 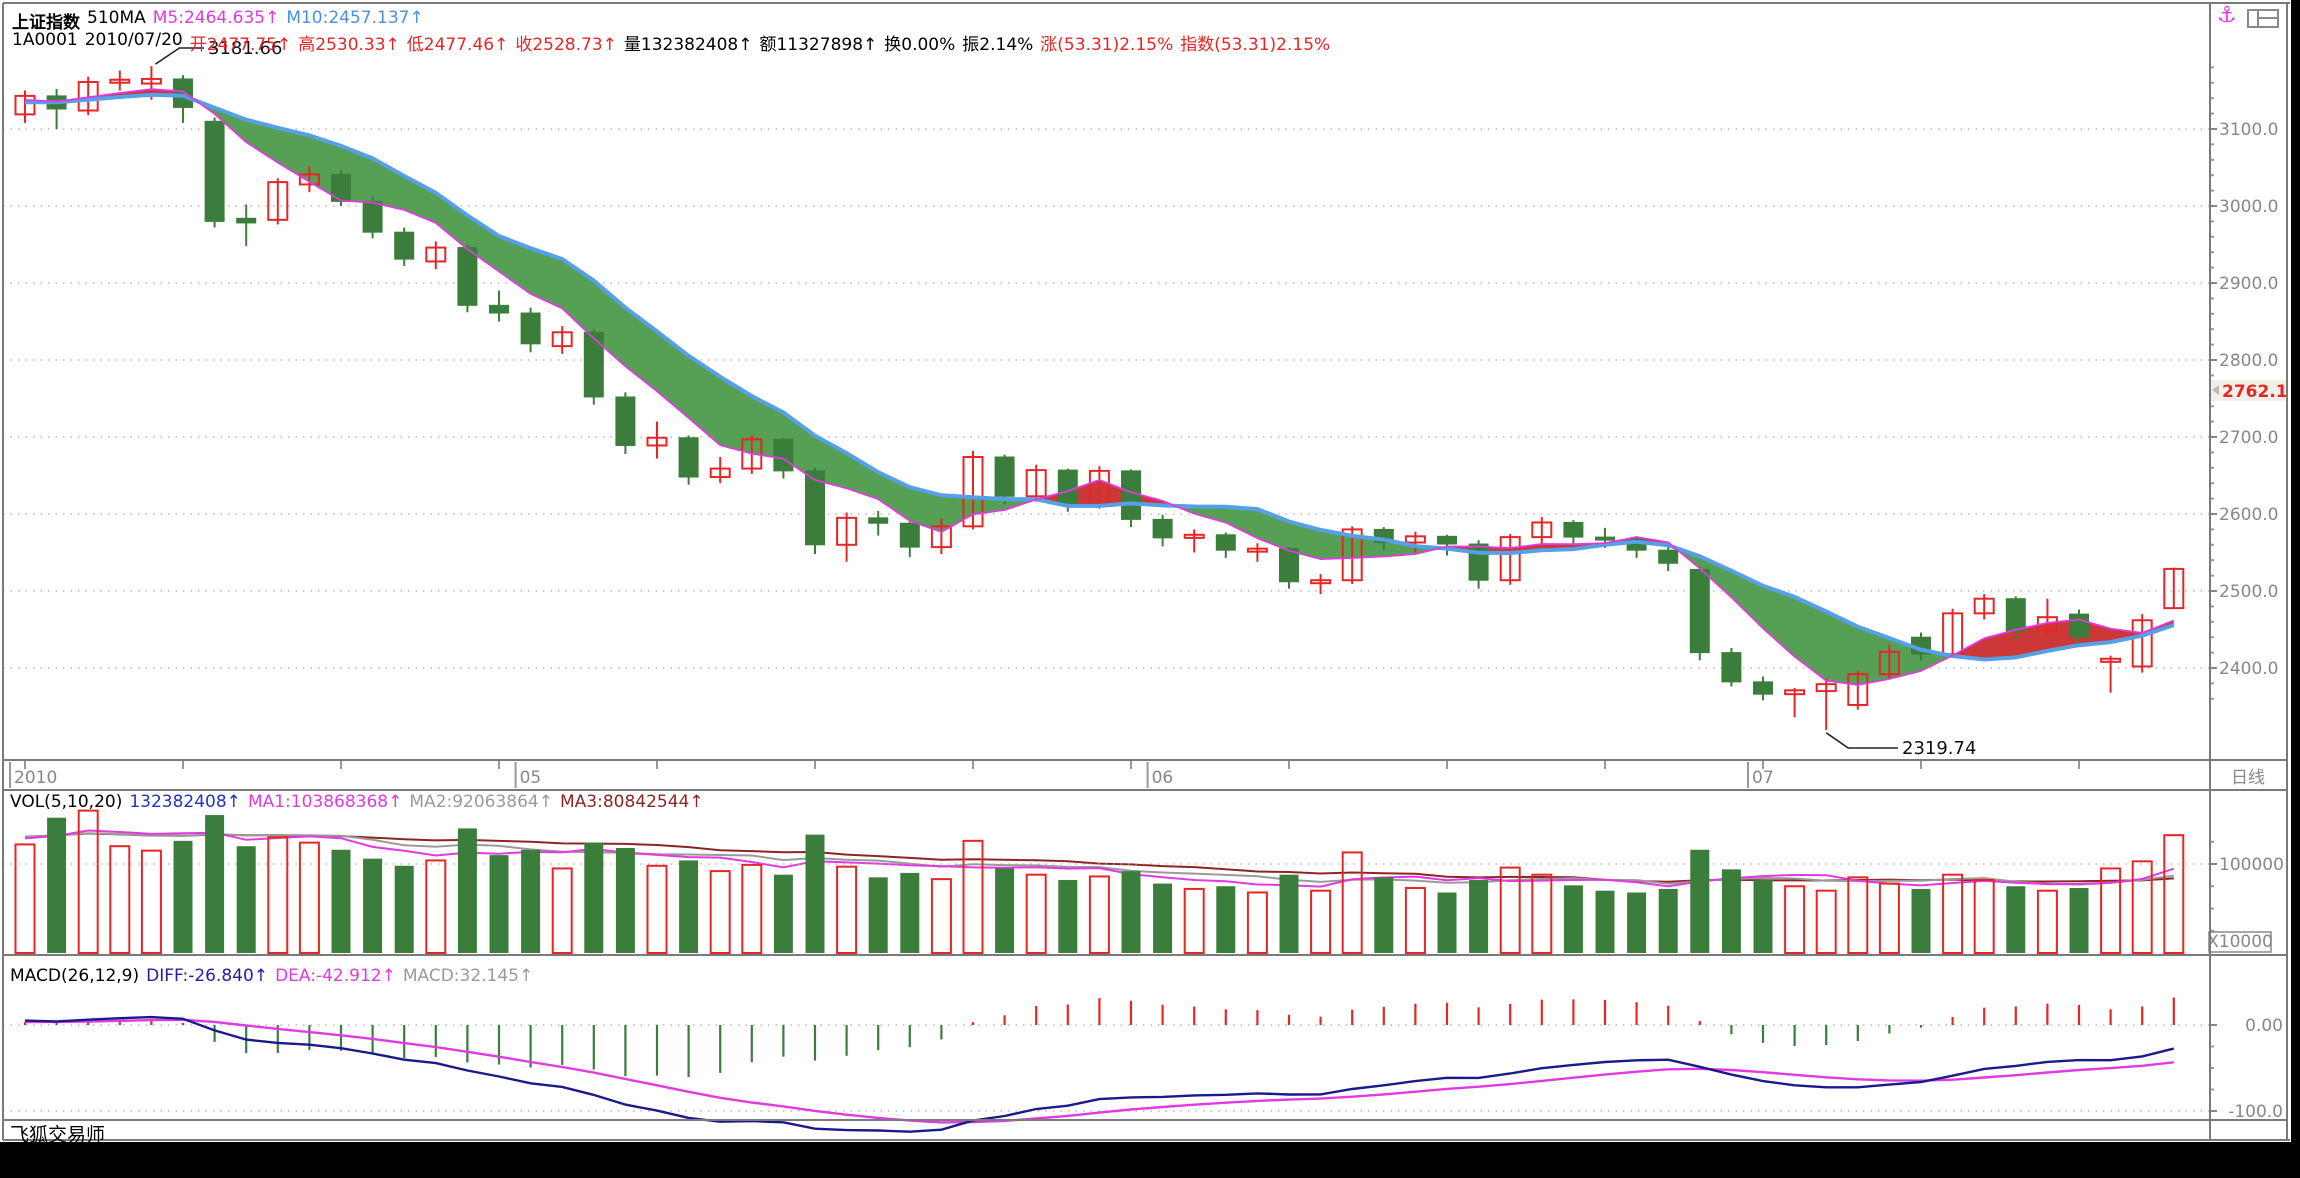 What do you see at coordinates (1255, 45) in the screenshot?
I see `header-segment: 指数(53.31)2.15%` at bounding box center [1255, 45].